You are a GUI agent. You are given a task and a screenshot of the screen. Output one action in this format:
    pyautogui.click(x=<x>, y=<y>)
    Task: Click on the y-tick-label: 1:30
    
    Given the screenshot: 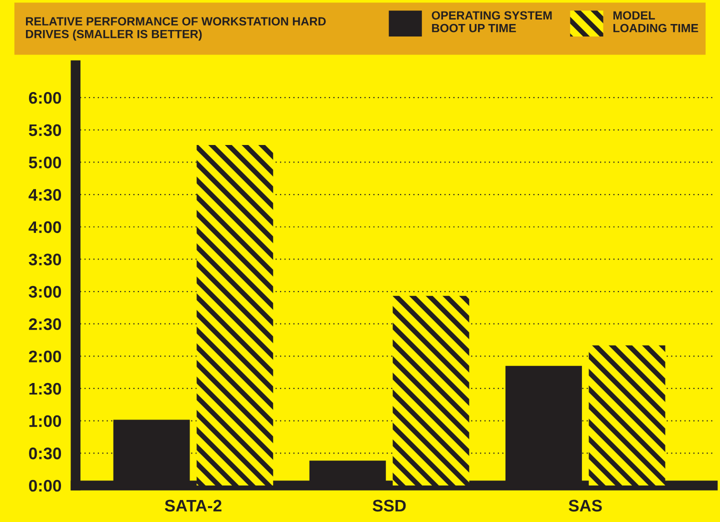 What is the action you would take?
    pyautogui.click(x=45, y=388)
    